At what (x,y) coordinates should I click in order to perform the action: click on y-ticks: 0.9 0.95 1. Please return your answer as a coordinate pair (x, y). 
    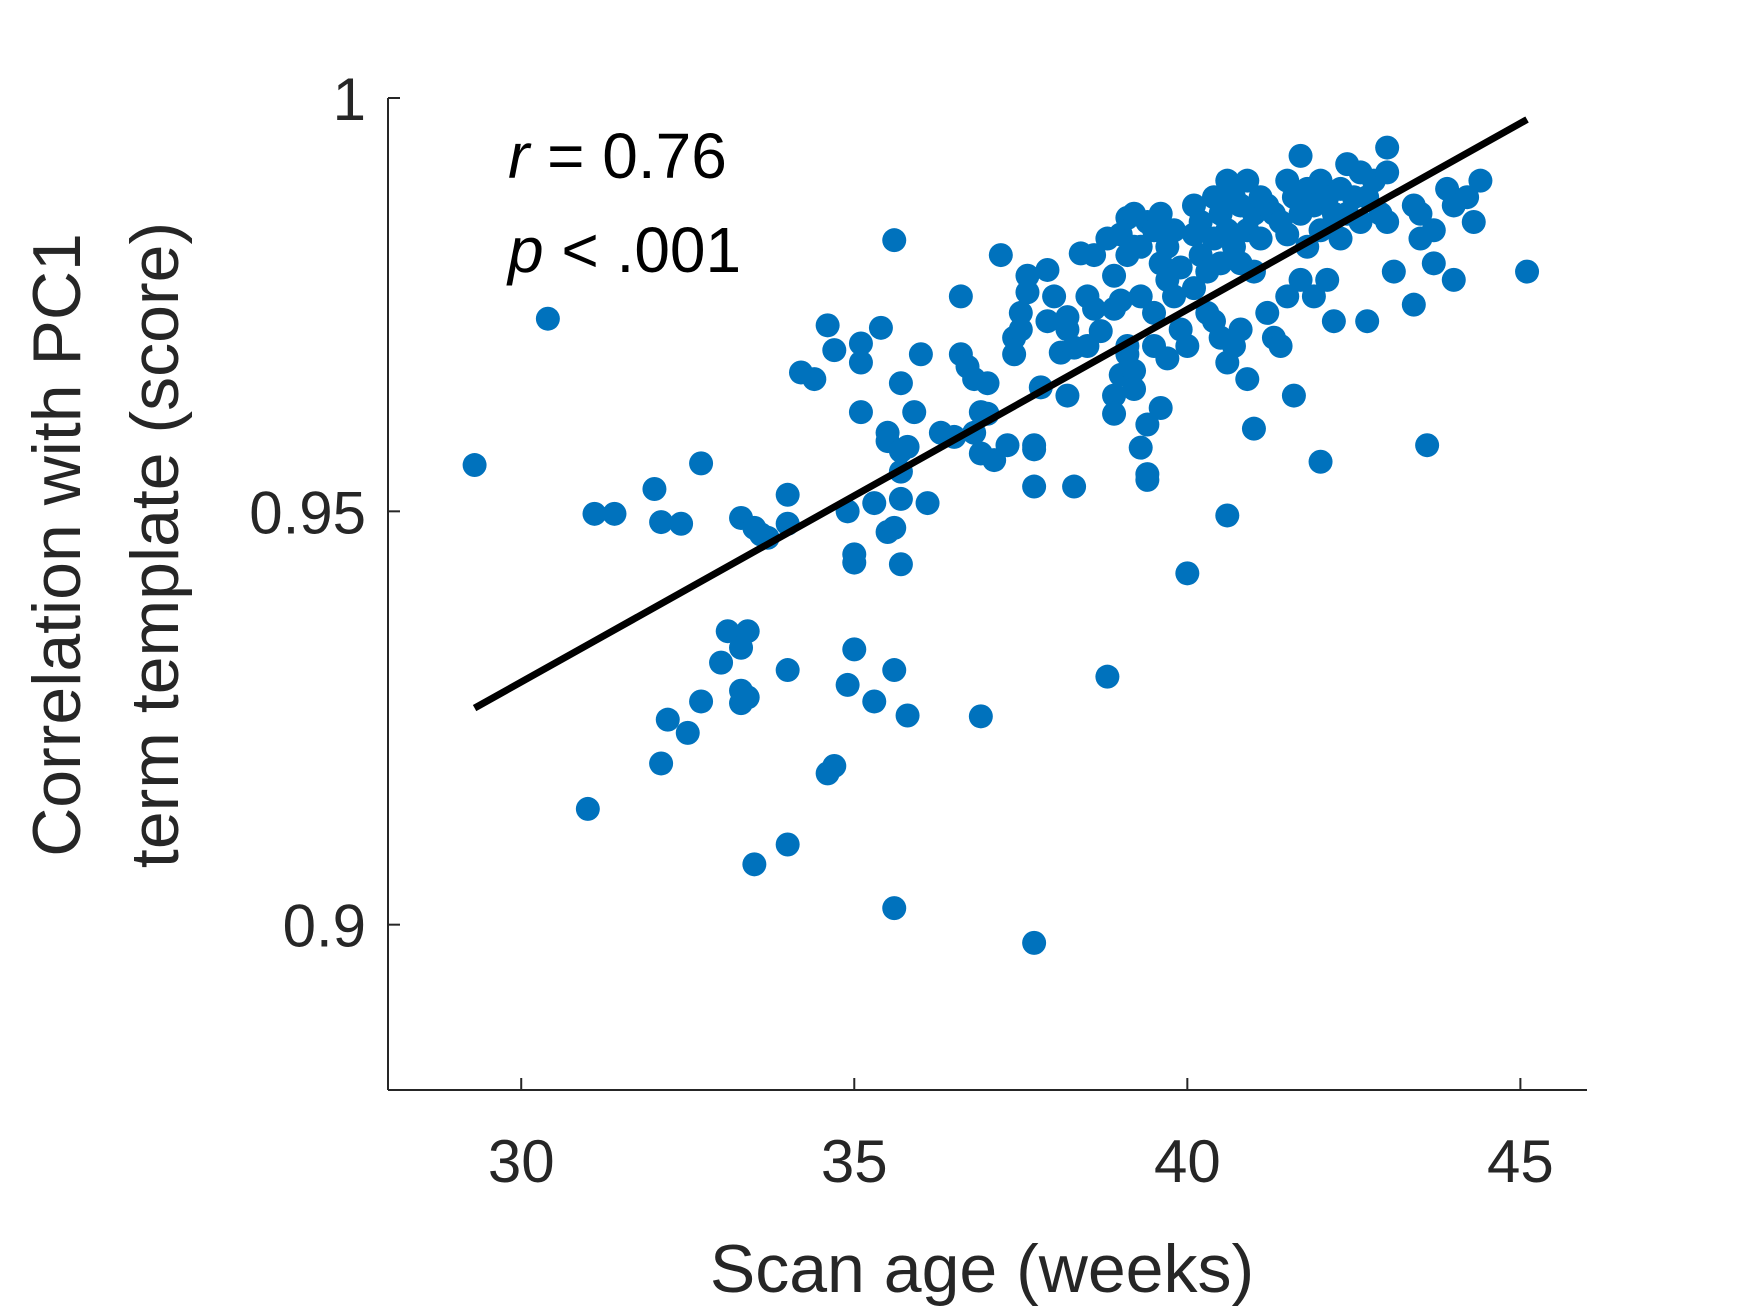
    Looking at the image, I should click on (324, 513).